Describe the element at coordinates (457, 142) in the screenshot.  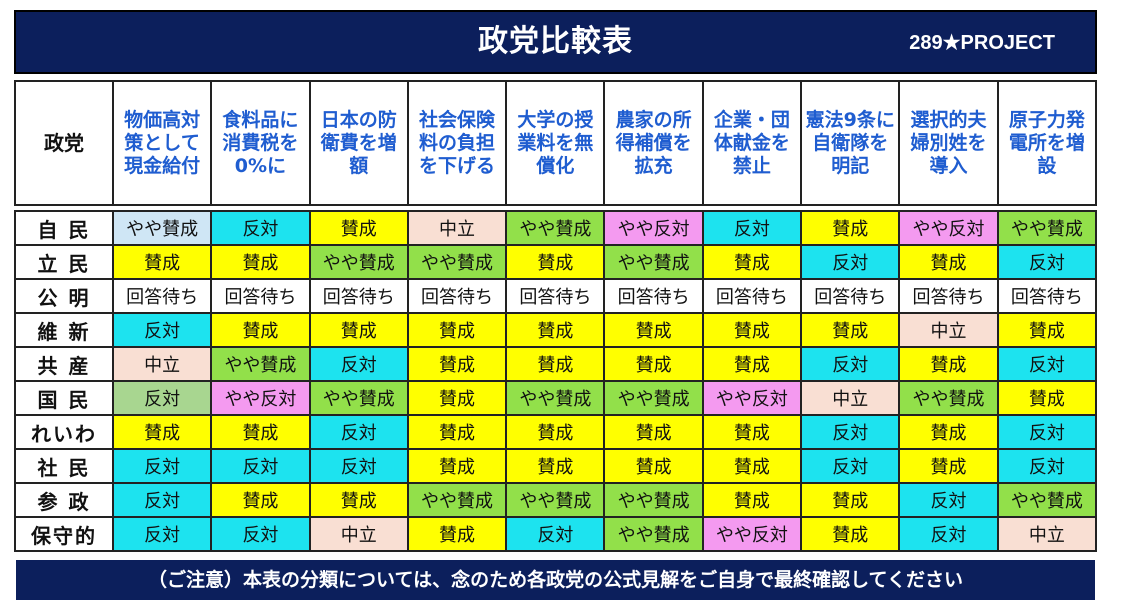
I see `policy-column-label: 社会保険料の負担を下げる` at that location.